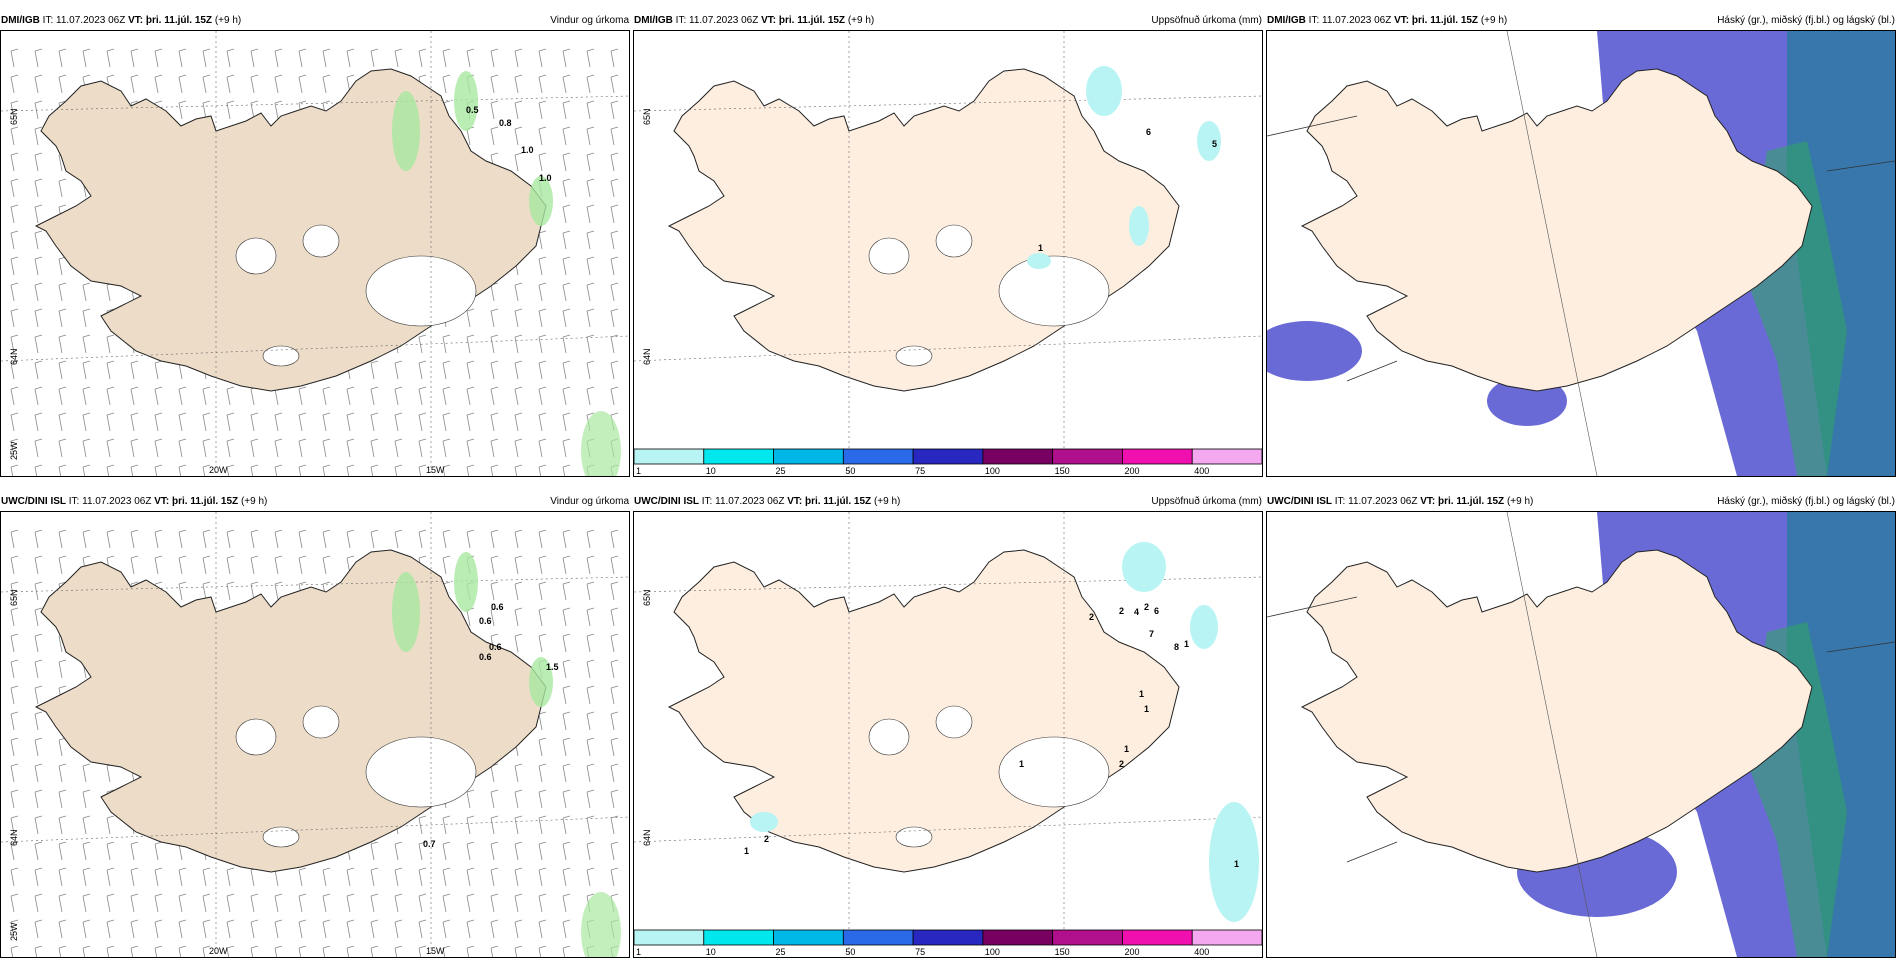  Describe the element at coordinates (924, 711) in the screenshot. I see `iceland-land` at that location.